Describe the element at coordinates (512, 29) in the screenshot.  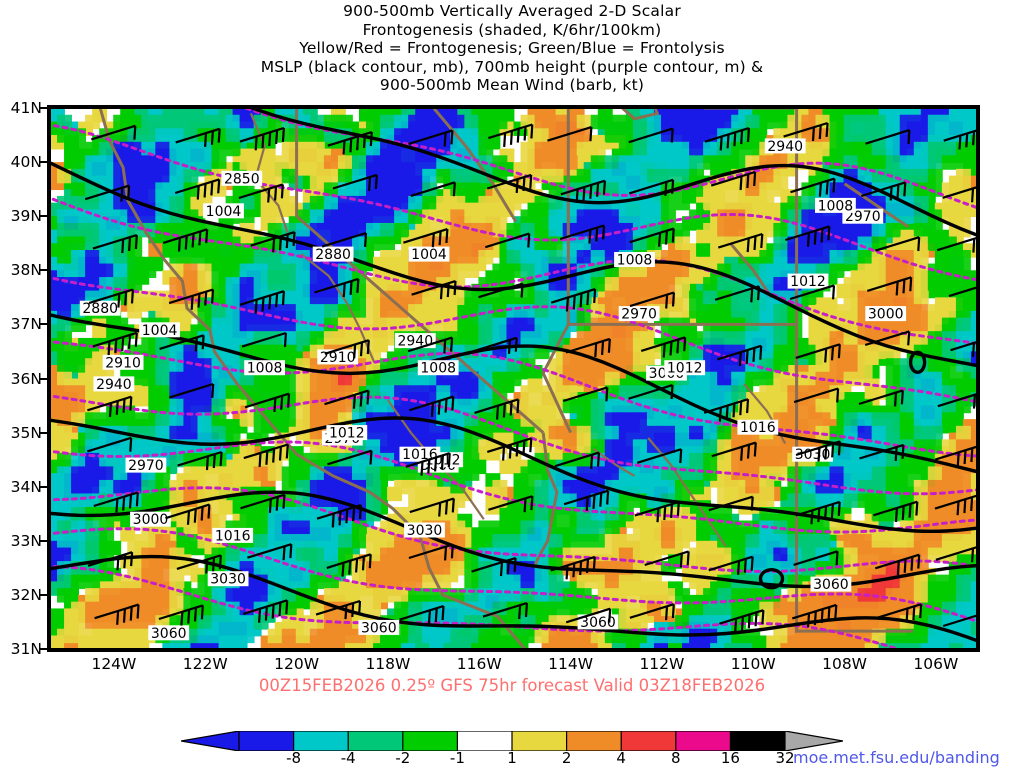
I see `title-line-2: Frontogenesis (shaded, K/6hr/100km)` at that location.